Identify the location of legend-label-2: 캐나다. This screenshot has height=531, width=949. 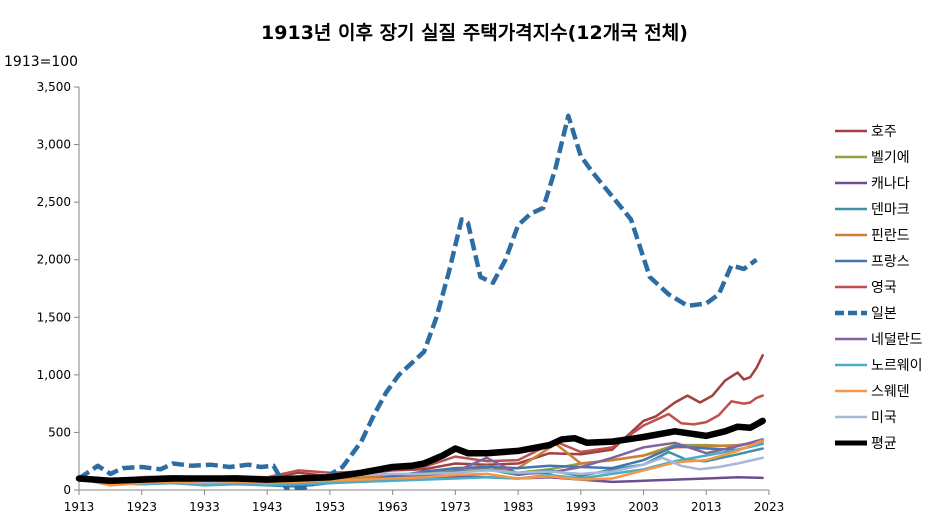
(890, 184).